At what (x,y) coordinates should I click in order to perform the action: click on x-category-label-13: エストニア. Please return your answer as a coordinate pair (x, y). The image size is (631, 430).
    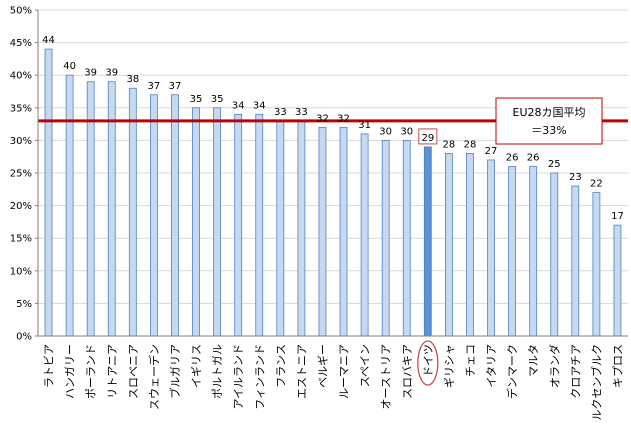
    Looking at the image, I should click on (301, 371).